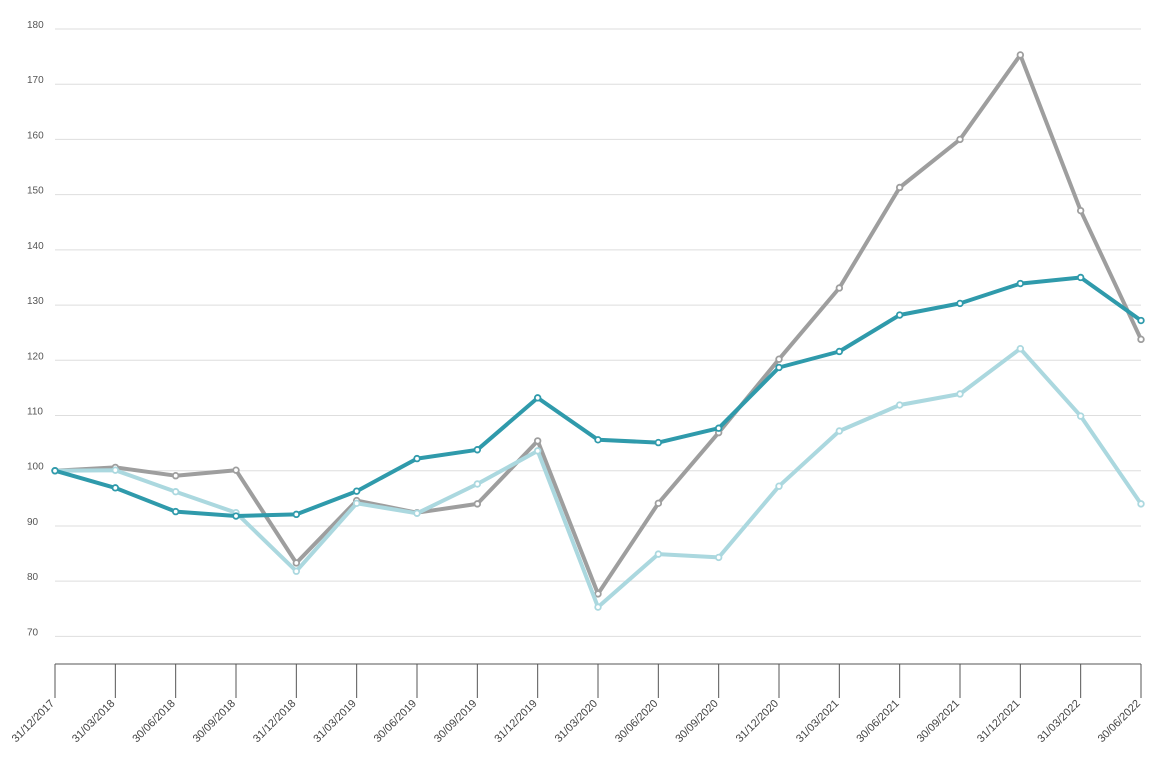  What do you see at coordinates (35, 25) in the screenshot?
I see `y-tick-label: 180` at bounding box center [35, 25].